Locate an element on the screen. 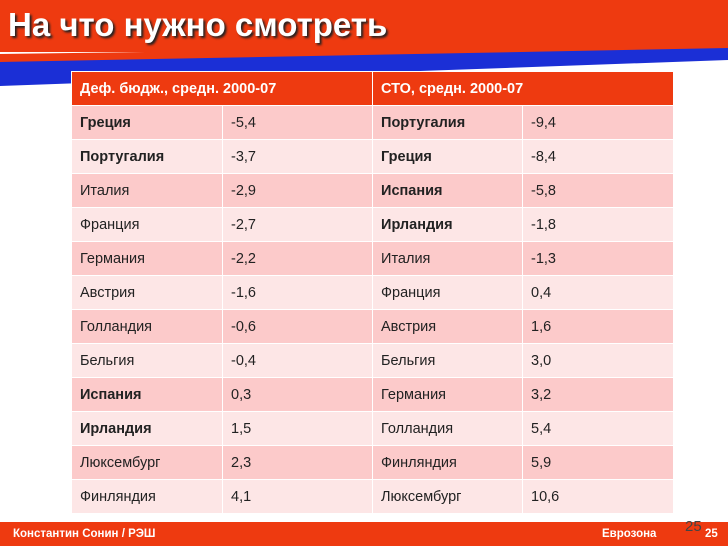 The width and height of the screenshot is (728, 546). table-row: Греция -5,4 Португалия -9,4 is located at coordinates (373, 122).